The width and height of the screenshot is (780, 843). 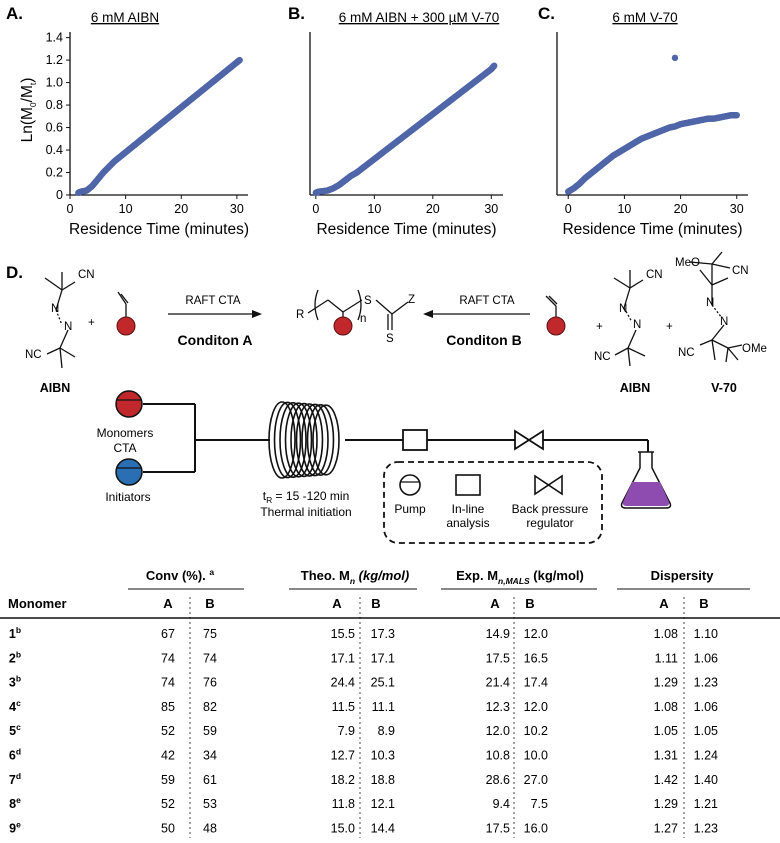 What do you see at coordinates (210, 804) in the screenshot?
I see `cell-cb: 53` at bounding box center [210, 804].